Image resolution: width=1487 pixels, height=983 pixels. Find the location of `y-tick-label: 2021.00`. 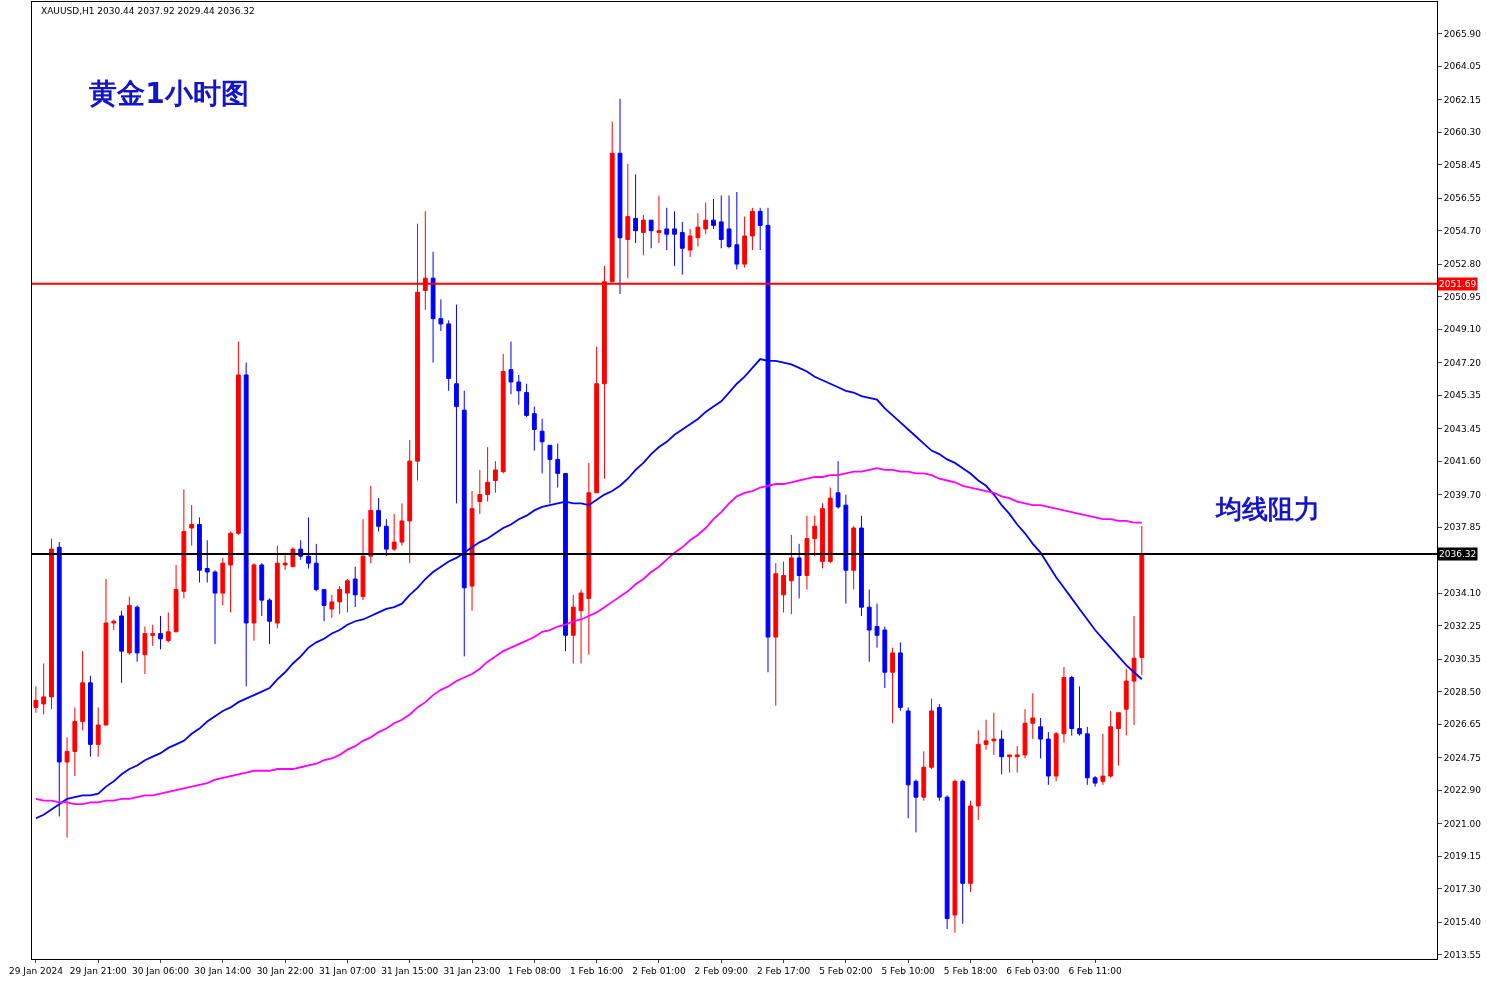

y-tick-label: 2021.00 is located at coordinates (1462, 823).